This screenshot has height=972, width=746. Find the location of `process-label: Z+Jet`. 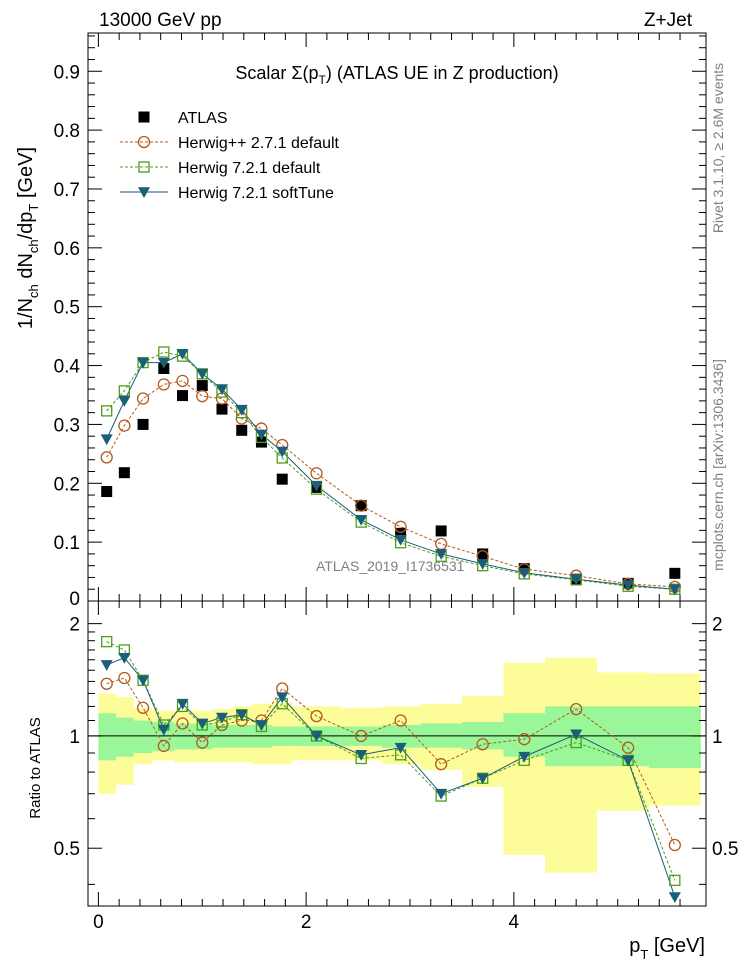

process-label: Z+Jet is located at coordinates (668, 20).